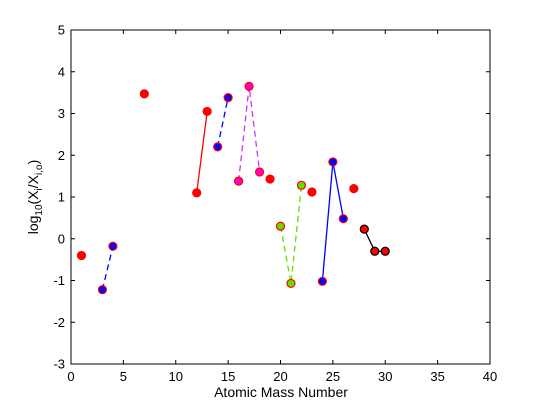 The image size is (545, 410). Describe the element at coordinates (385, 376) in the screenshot. I see `x-tick-label: 30` at that location.